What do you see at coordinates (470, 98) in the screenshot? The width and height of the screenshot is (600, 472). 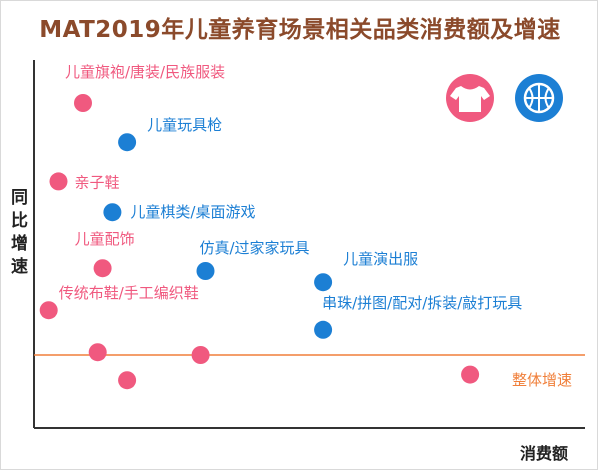 I see `tshirt-icon` at bounding box center [470, 98].